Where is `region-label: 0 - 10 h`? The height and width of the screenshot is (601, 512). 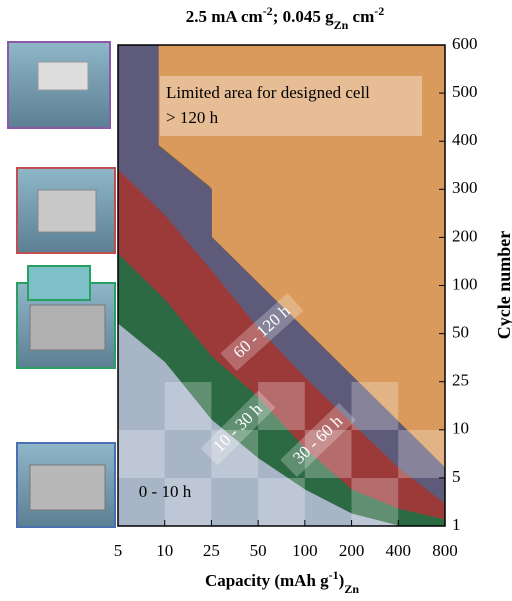
region-label: 0 - 10 h is located at coordinates (165, 491).